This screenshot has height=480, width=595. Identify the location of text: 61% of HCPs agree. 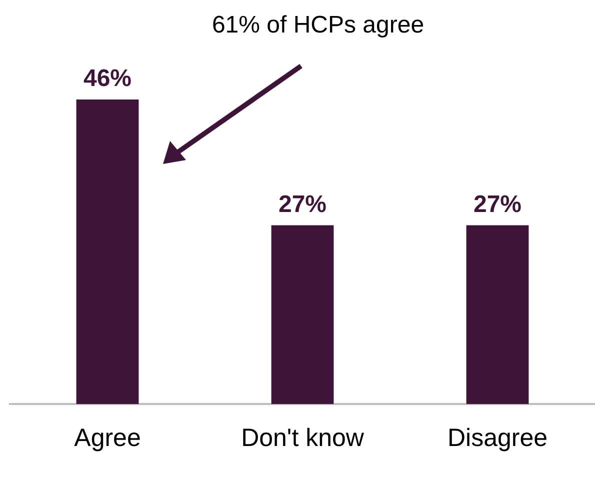
(318, 25).